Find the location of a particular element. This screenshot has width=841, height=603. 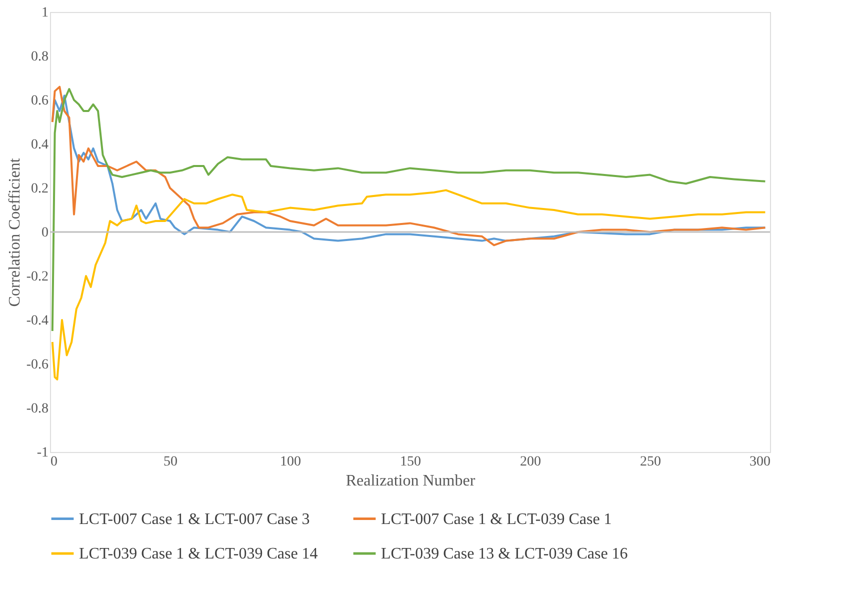

y-tick-label: -0.6 is located at coordinates (37, 365).